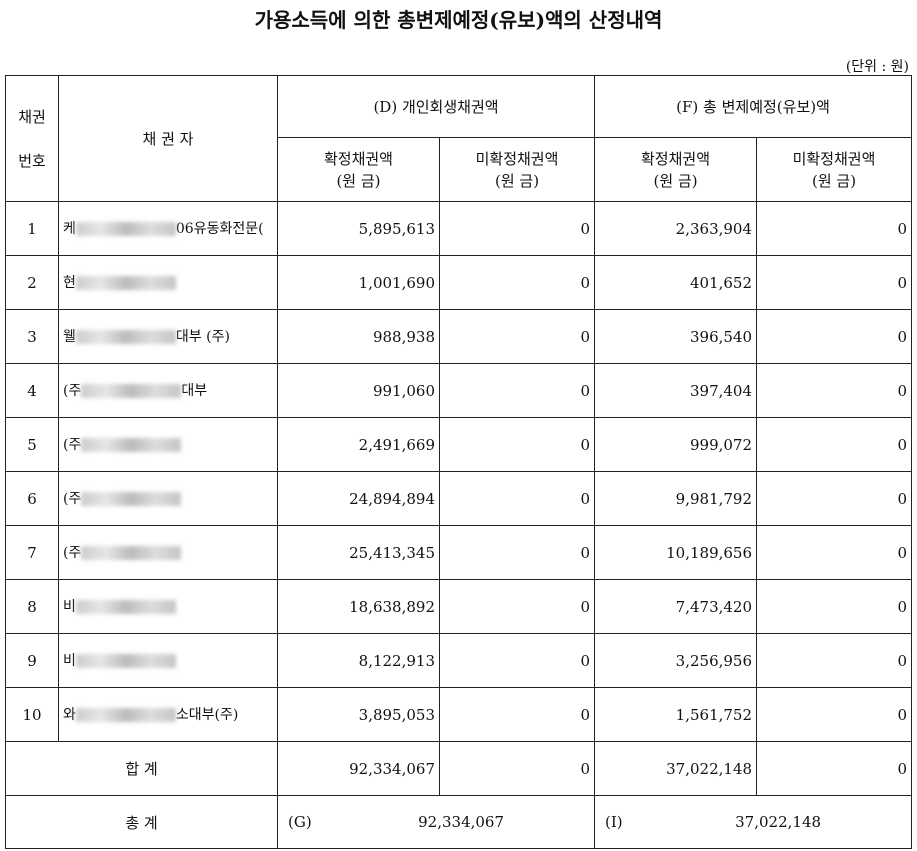  Describe the element at coordinates (778, 822) in the screenshot. I see `grand-total-amount: 37,022,148` at that location.